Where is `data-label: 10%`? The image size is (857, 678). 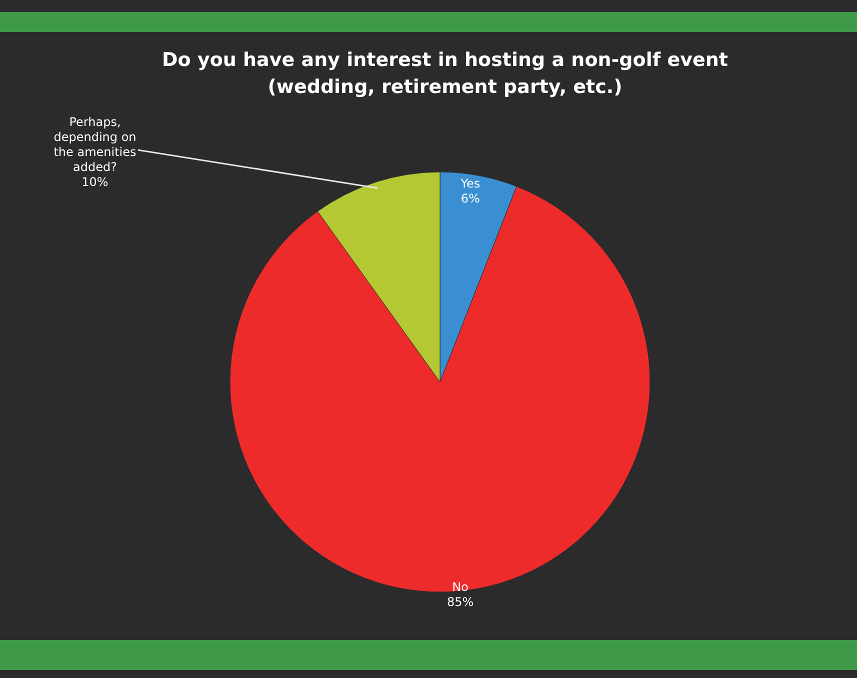 data-label: 10% is located at coordinates (95, 182).